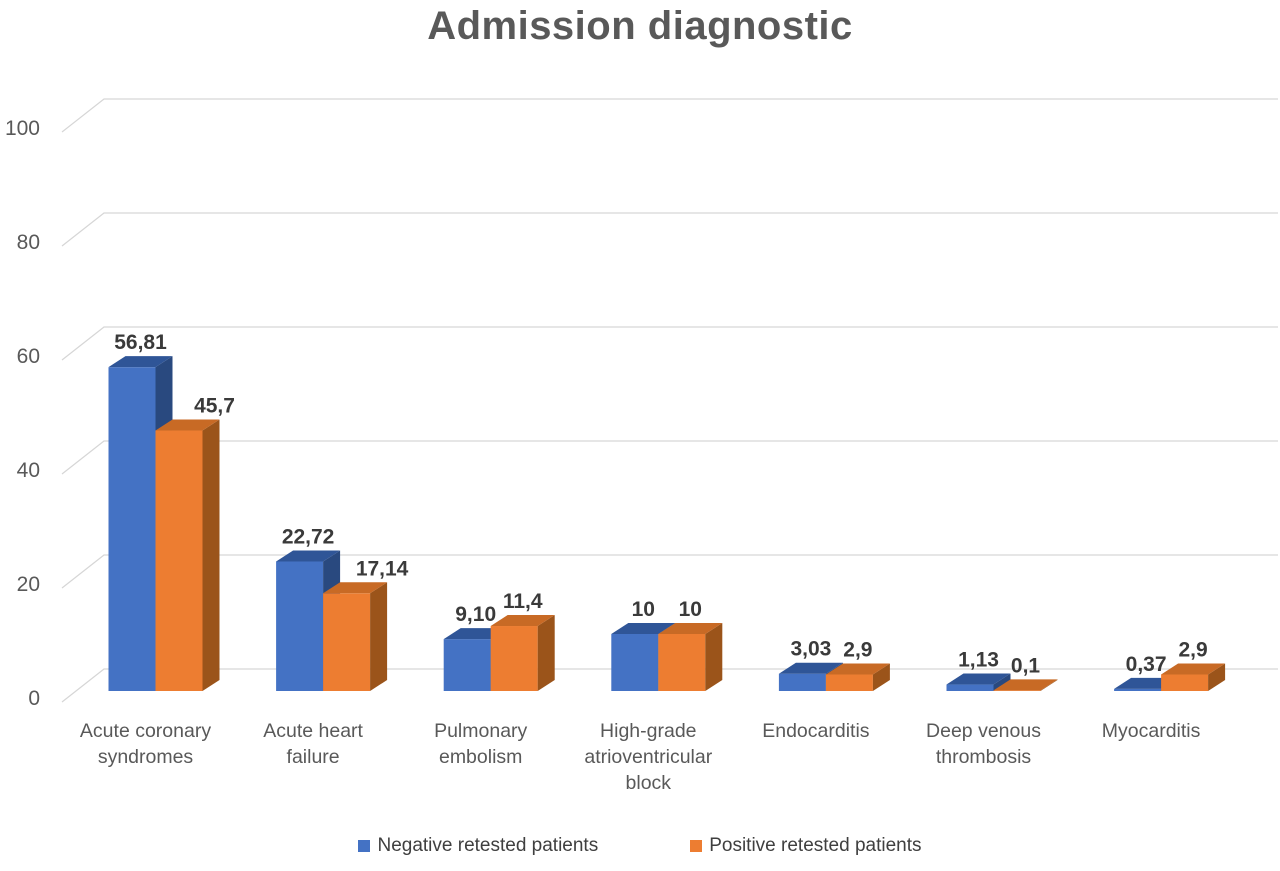 The image size is (1280, 871). I want to click on data-label: 22,72, so click(308, 536).